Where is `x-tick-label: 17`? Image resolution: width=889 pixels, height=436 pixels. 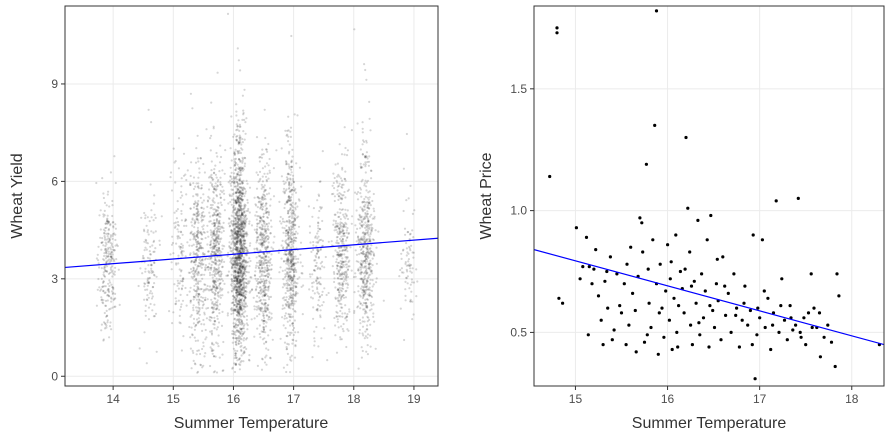 x-tick-label: 17 is located at coordinates (294, 399).